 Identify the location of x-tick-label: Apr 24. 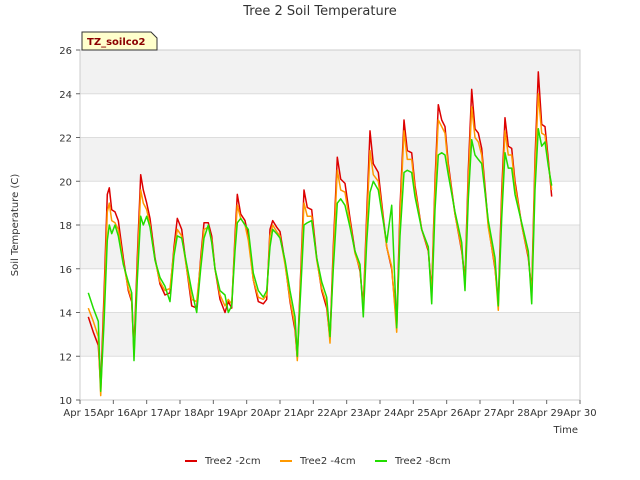
(379, 413).